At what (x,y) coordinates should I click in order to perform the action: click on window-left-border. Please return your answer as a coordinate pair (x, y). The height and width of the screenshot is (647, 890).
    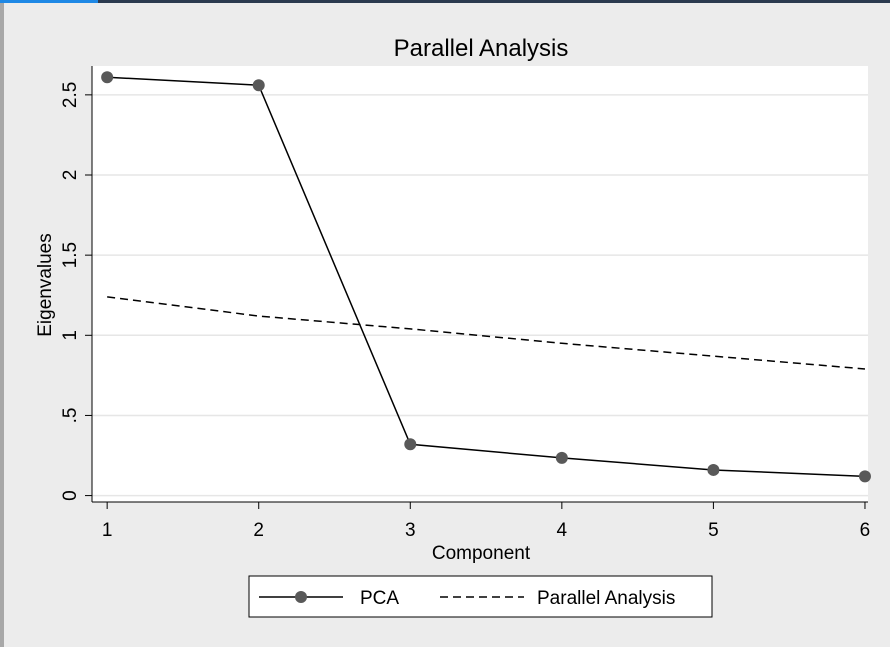
    Looking at the image, I should click on (2, 325).